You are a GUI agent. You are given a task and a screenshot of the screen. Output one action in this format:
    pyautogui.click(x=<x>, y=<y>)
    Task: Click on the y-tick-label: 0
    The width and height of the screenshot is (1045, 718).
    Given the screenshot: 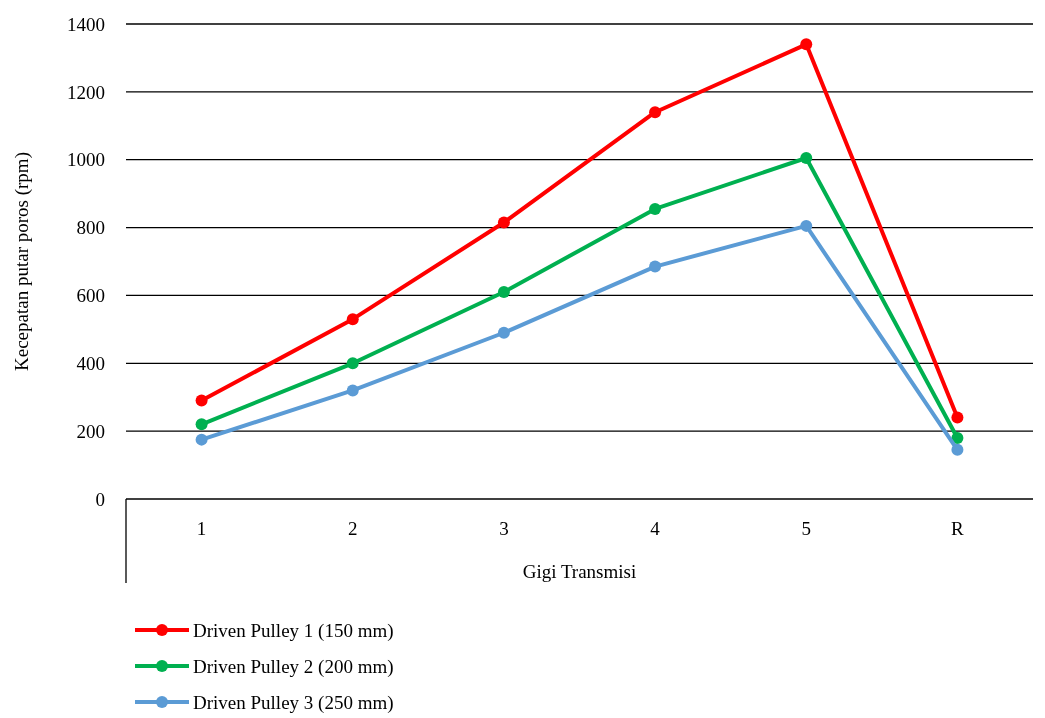 What is the action you would take?
    pyautogui.click(x=100, y=499)
    